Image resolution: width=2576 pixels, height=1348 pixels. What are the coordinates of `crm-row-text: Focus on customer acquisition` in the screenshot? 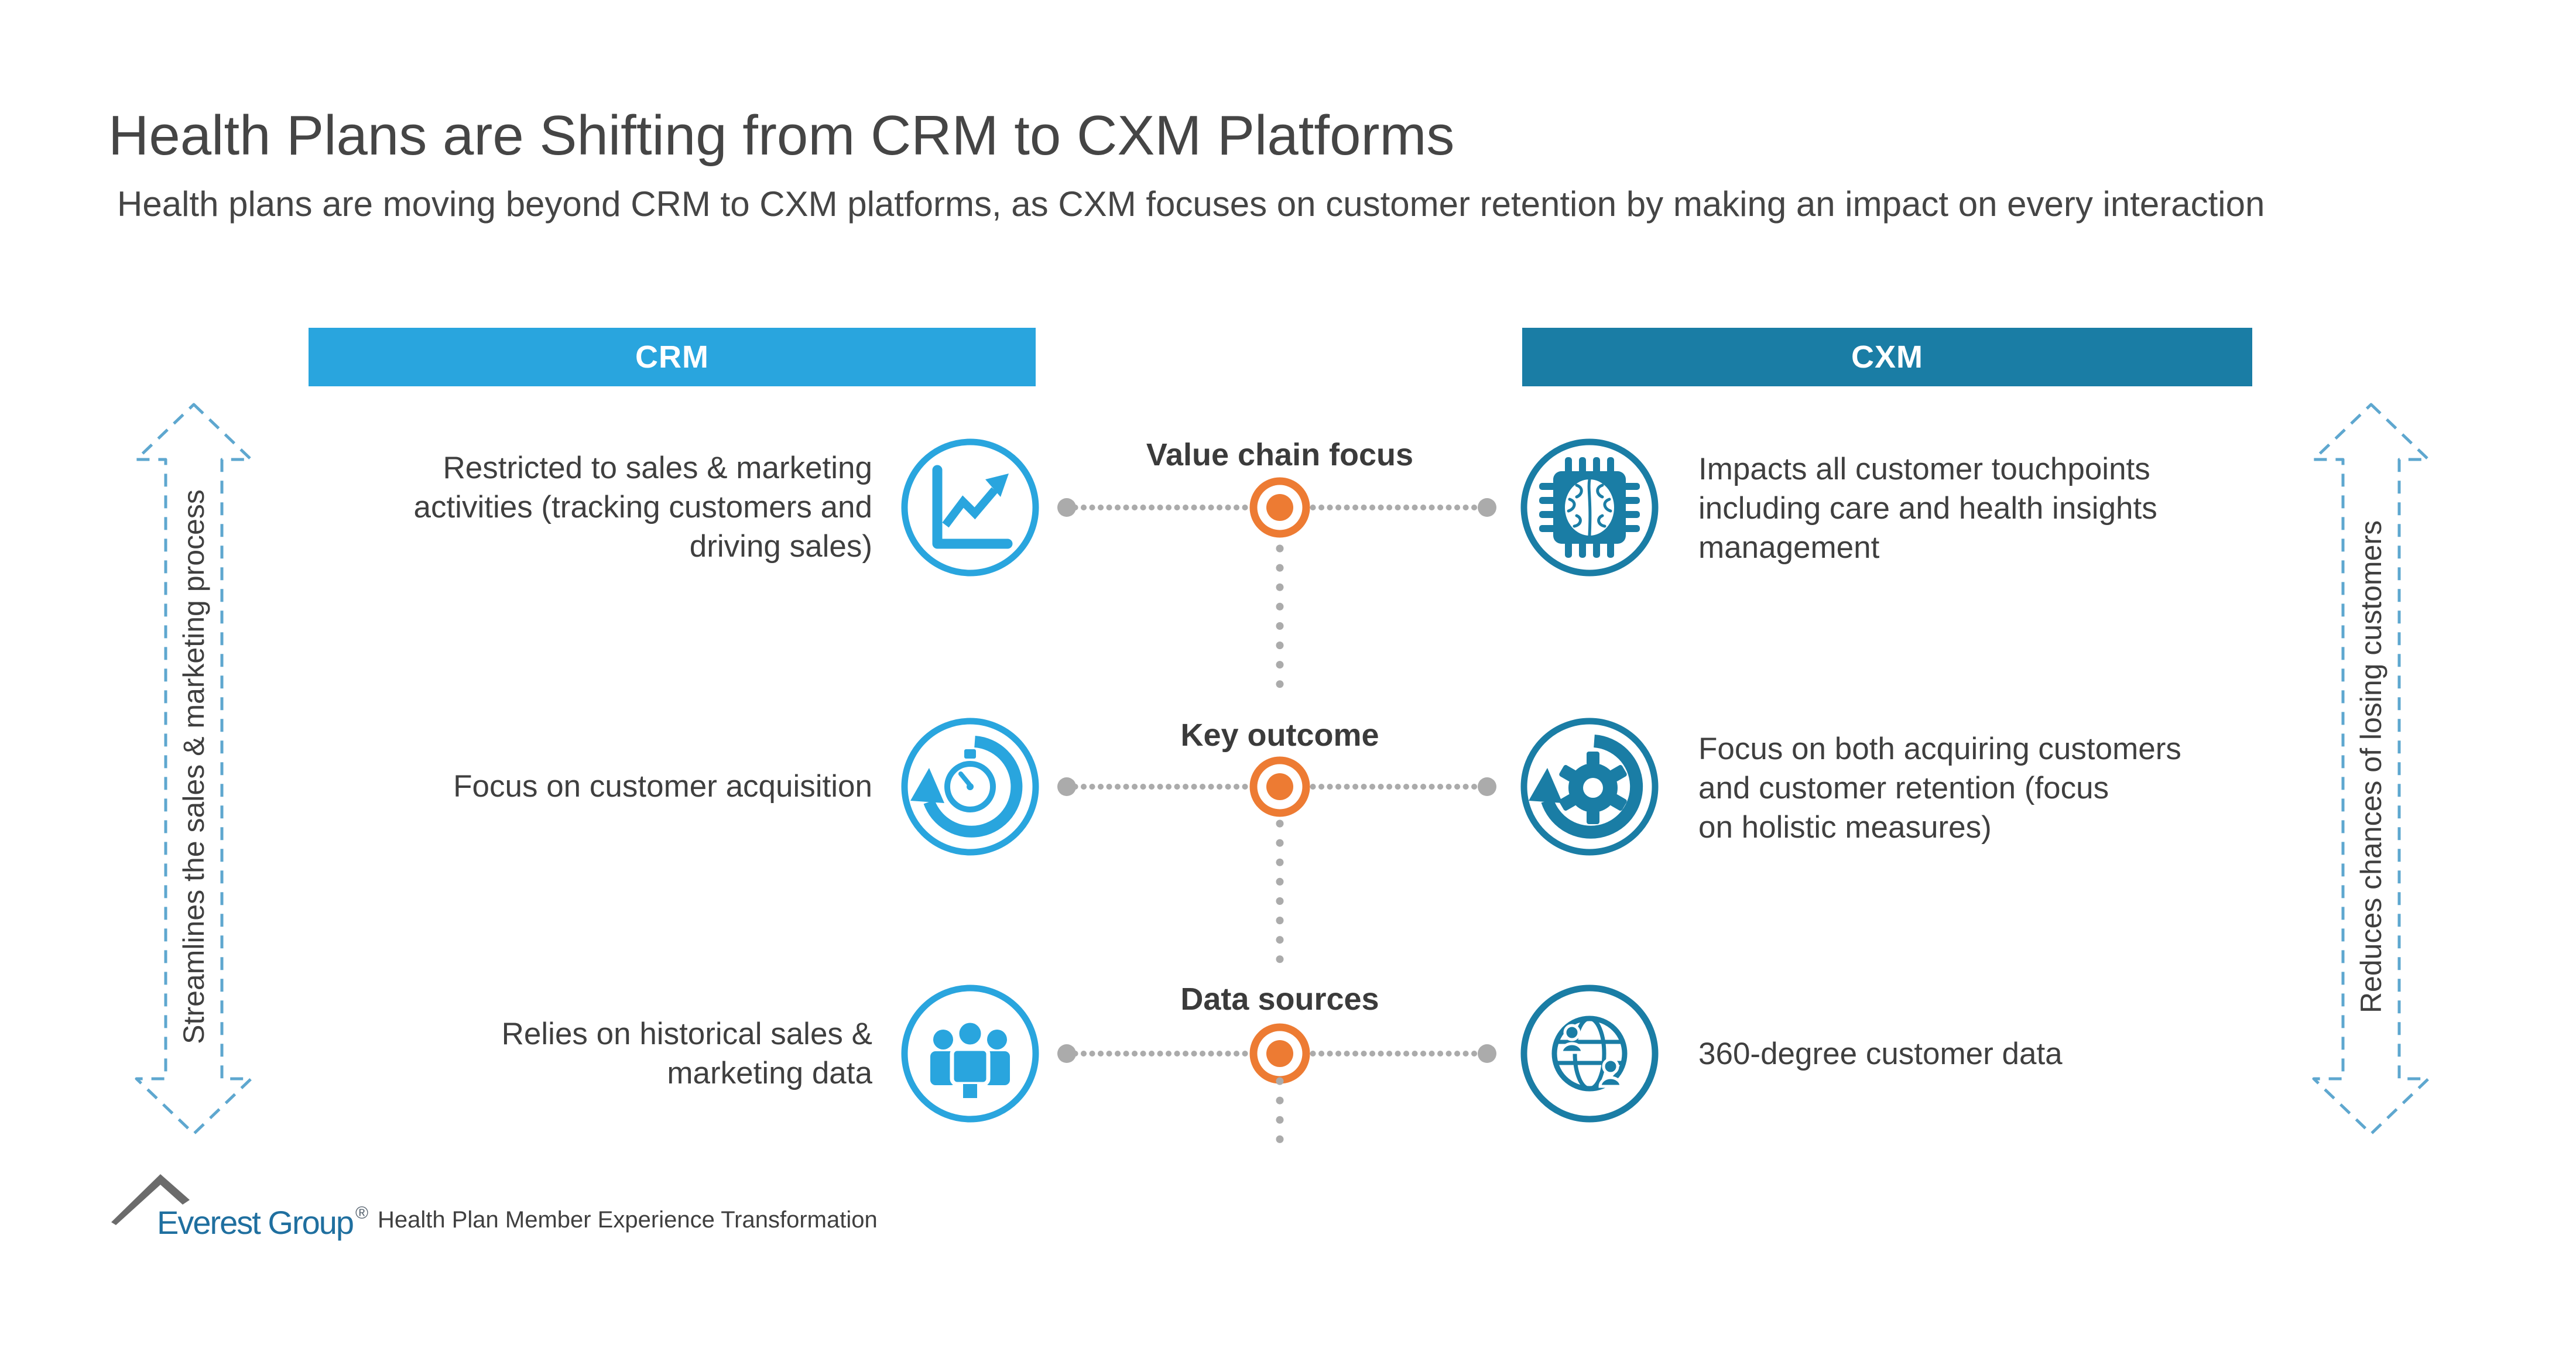 It's located at (662, 786).